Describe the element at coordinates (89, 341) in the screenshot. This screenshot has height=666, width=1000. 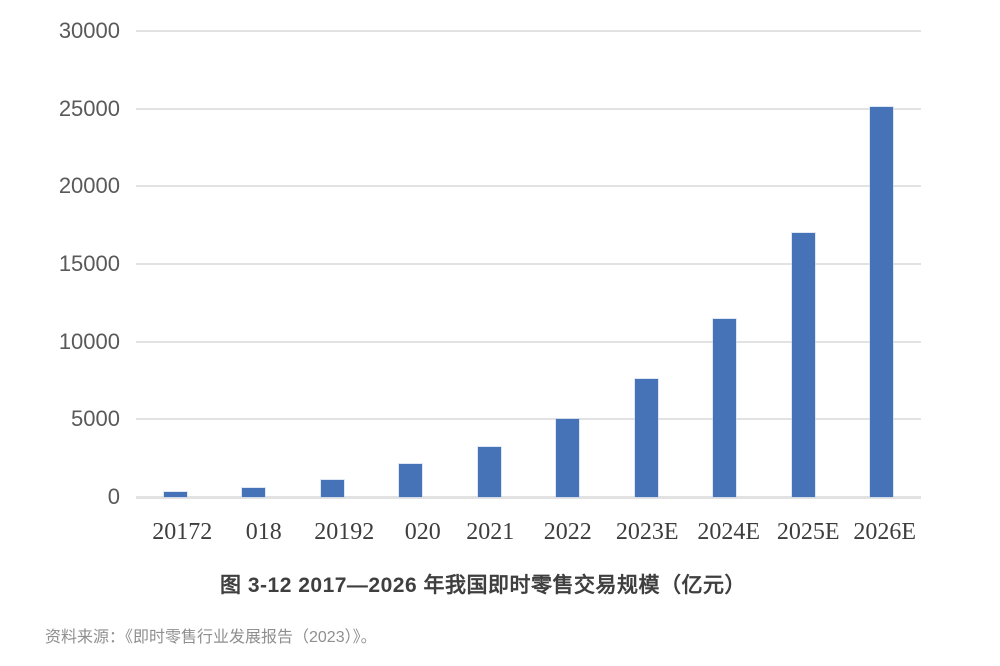
I see `y-tick-label: 10000` at that location.